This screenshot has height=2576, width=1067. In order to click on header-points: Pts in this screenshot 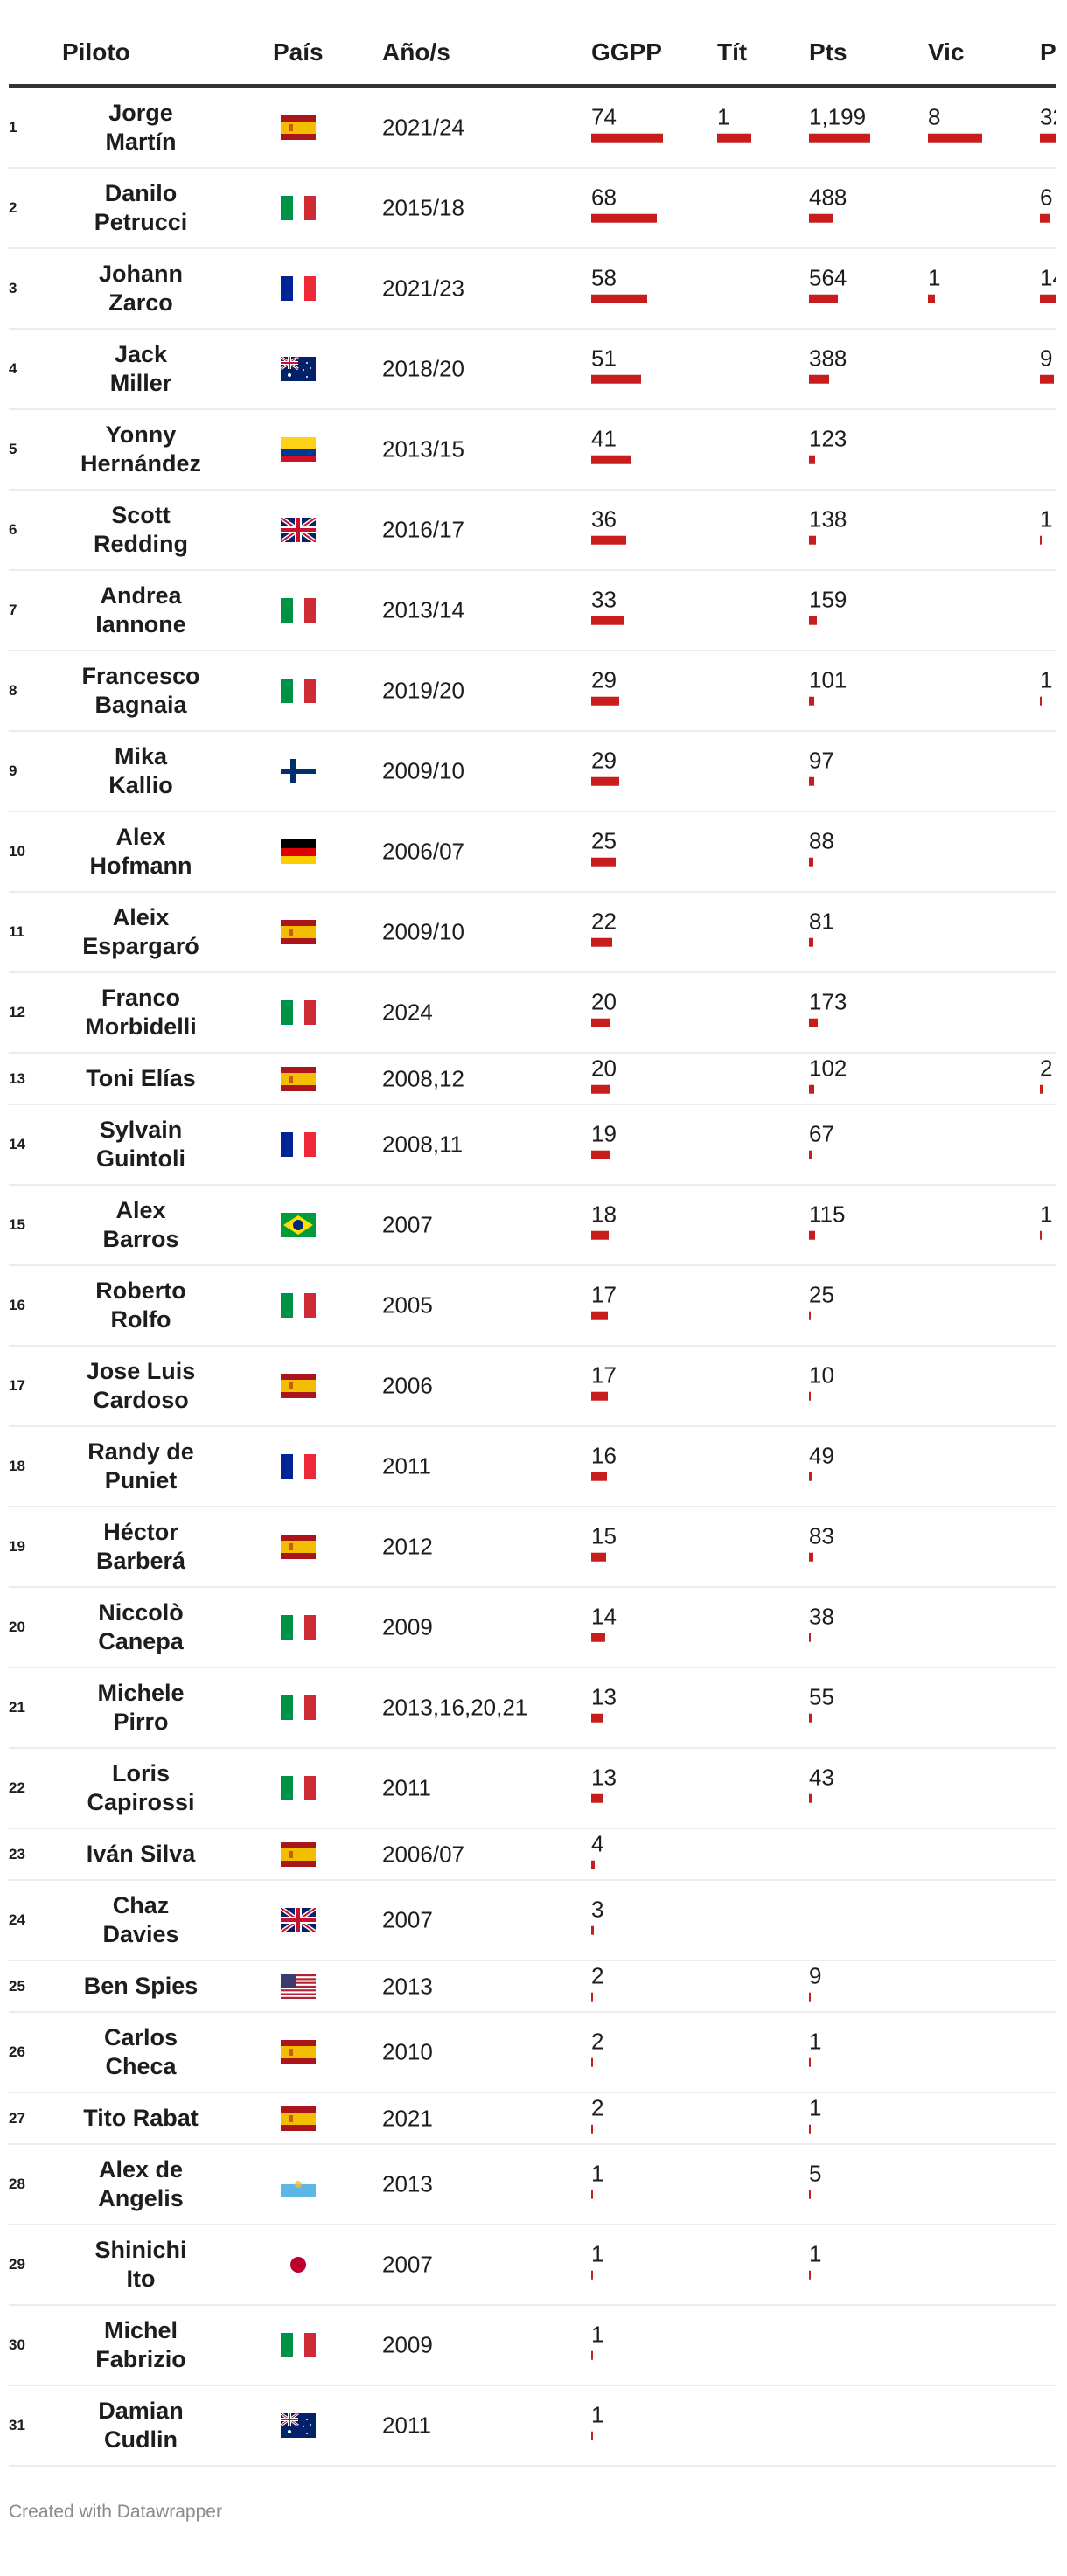, I will do `click(828, 52)`.